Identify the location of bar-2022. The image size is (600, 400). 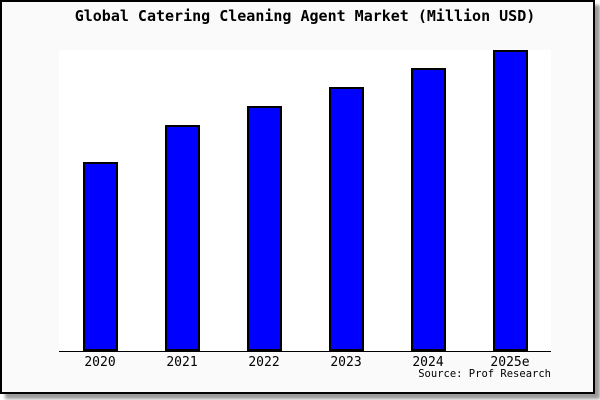
(264, 228).